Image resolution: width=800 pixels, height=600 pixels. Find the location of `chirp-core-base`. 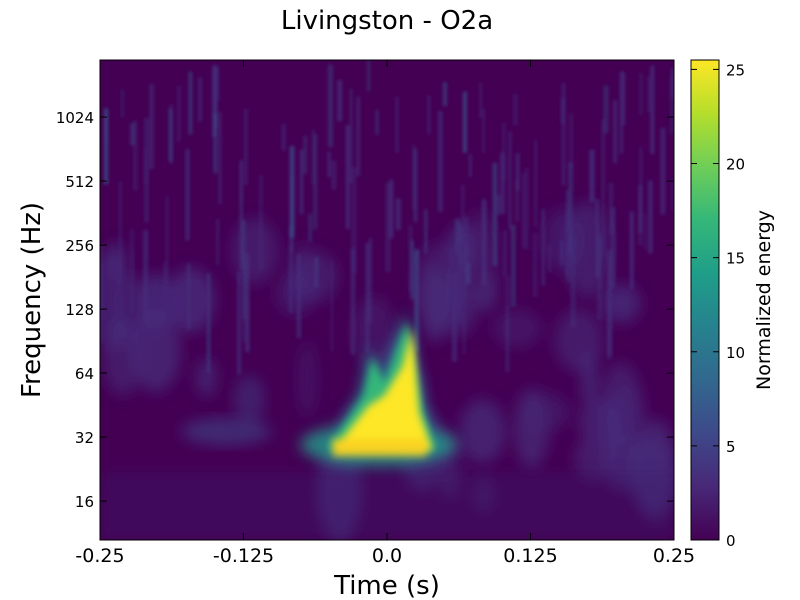

chirp-core-base is located at coordinates (379, 447).